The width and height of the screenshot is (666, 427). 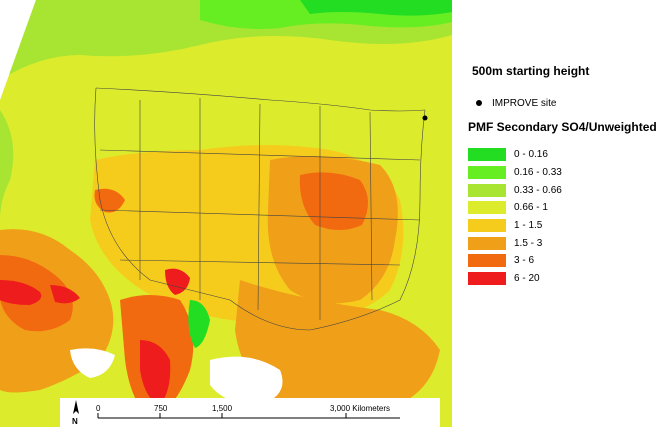 What do you see at coordinates (524, 103) in the screenshot?
I see `site-legend-label: IMPROVE site` at bounding box center [524, 103].